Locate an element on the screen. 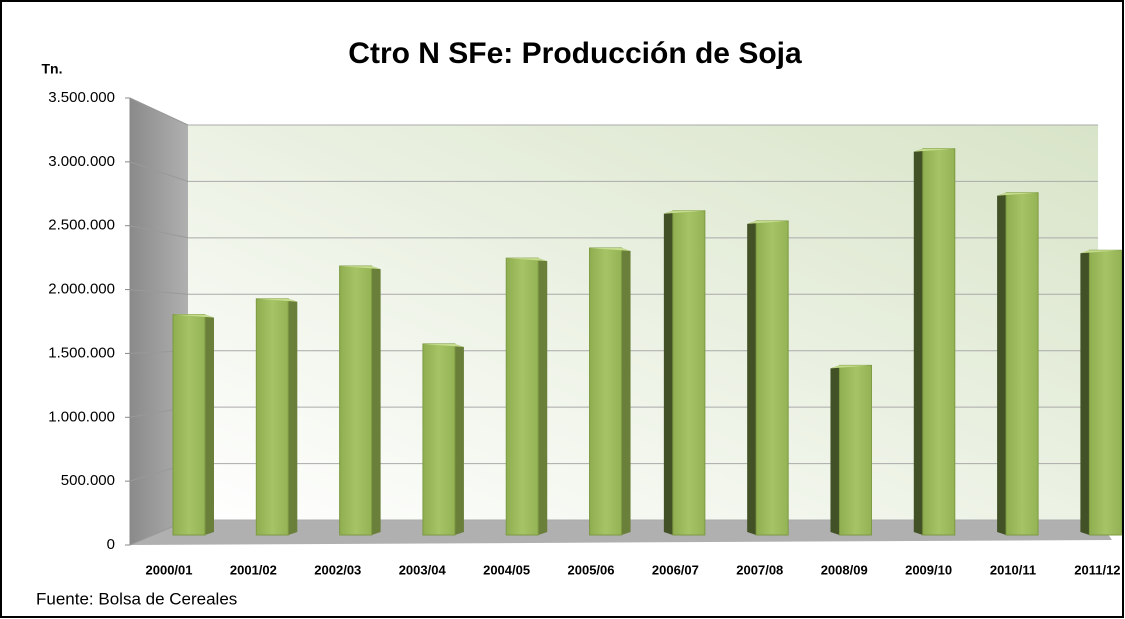 The height and width of the screenshot is (619, 1125). x-tick-label: 2001/02 is located at coordinates (253, 569).